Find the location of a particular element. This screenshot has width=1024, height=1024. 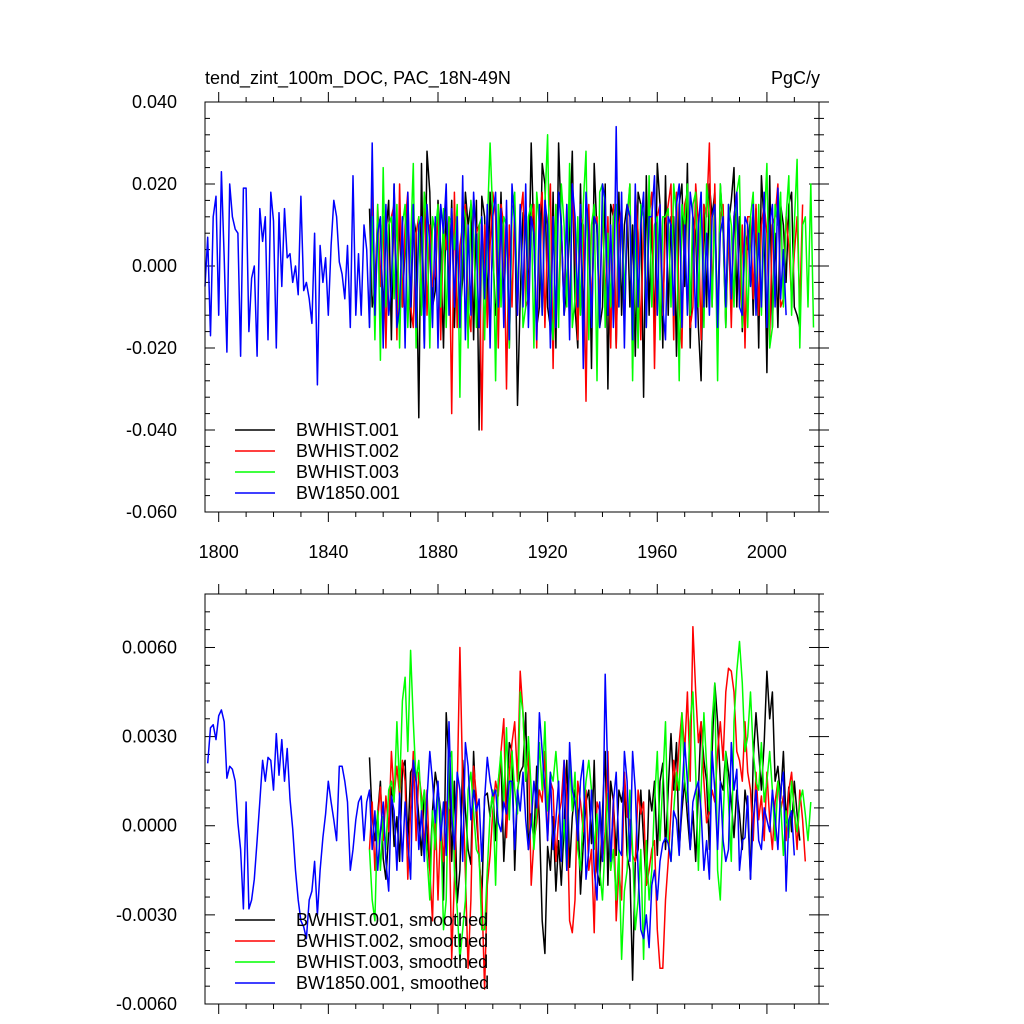

x-tick-label: 2000 is located at coordinates (767, 552).